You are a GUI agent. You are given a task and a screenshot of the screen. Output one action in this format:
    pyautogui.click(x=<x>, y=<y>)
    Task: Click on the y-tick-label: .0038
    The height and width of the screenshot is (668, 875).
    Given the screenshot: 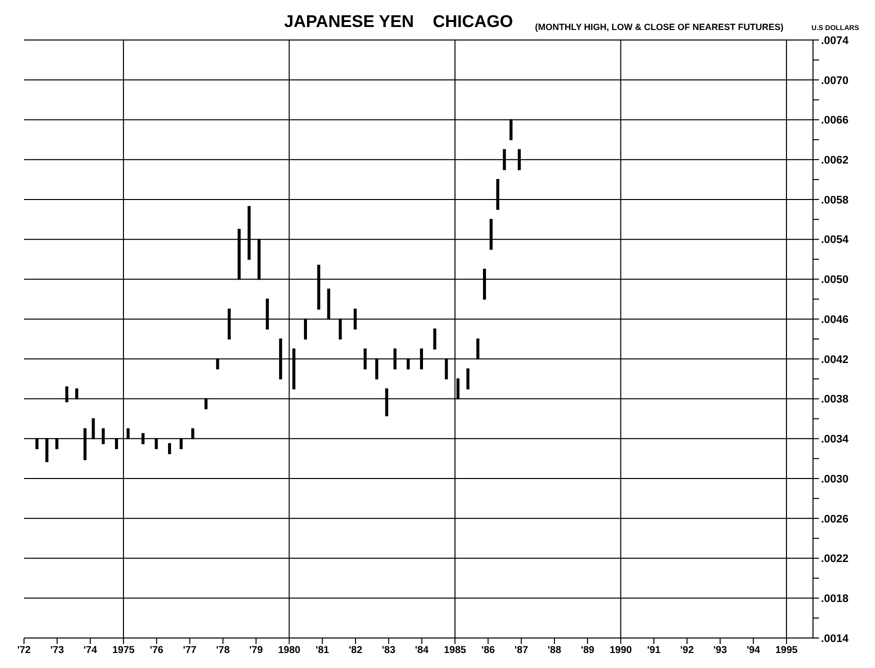 What is the action you would take?
    pyautogui.click(x=835, y=400)
    